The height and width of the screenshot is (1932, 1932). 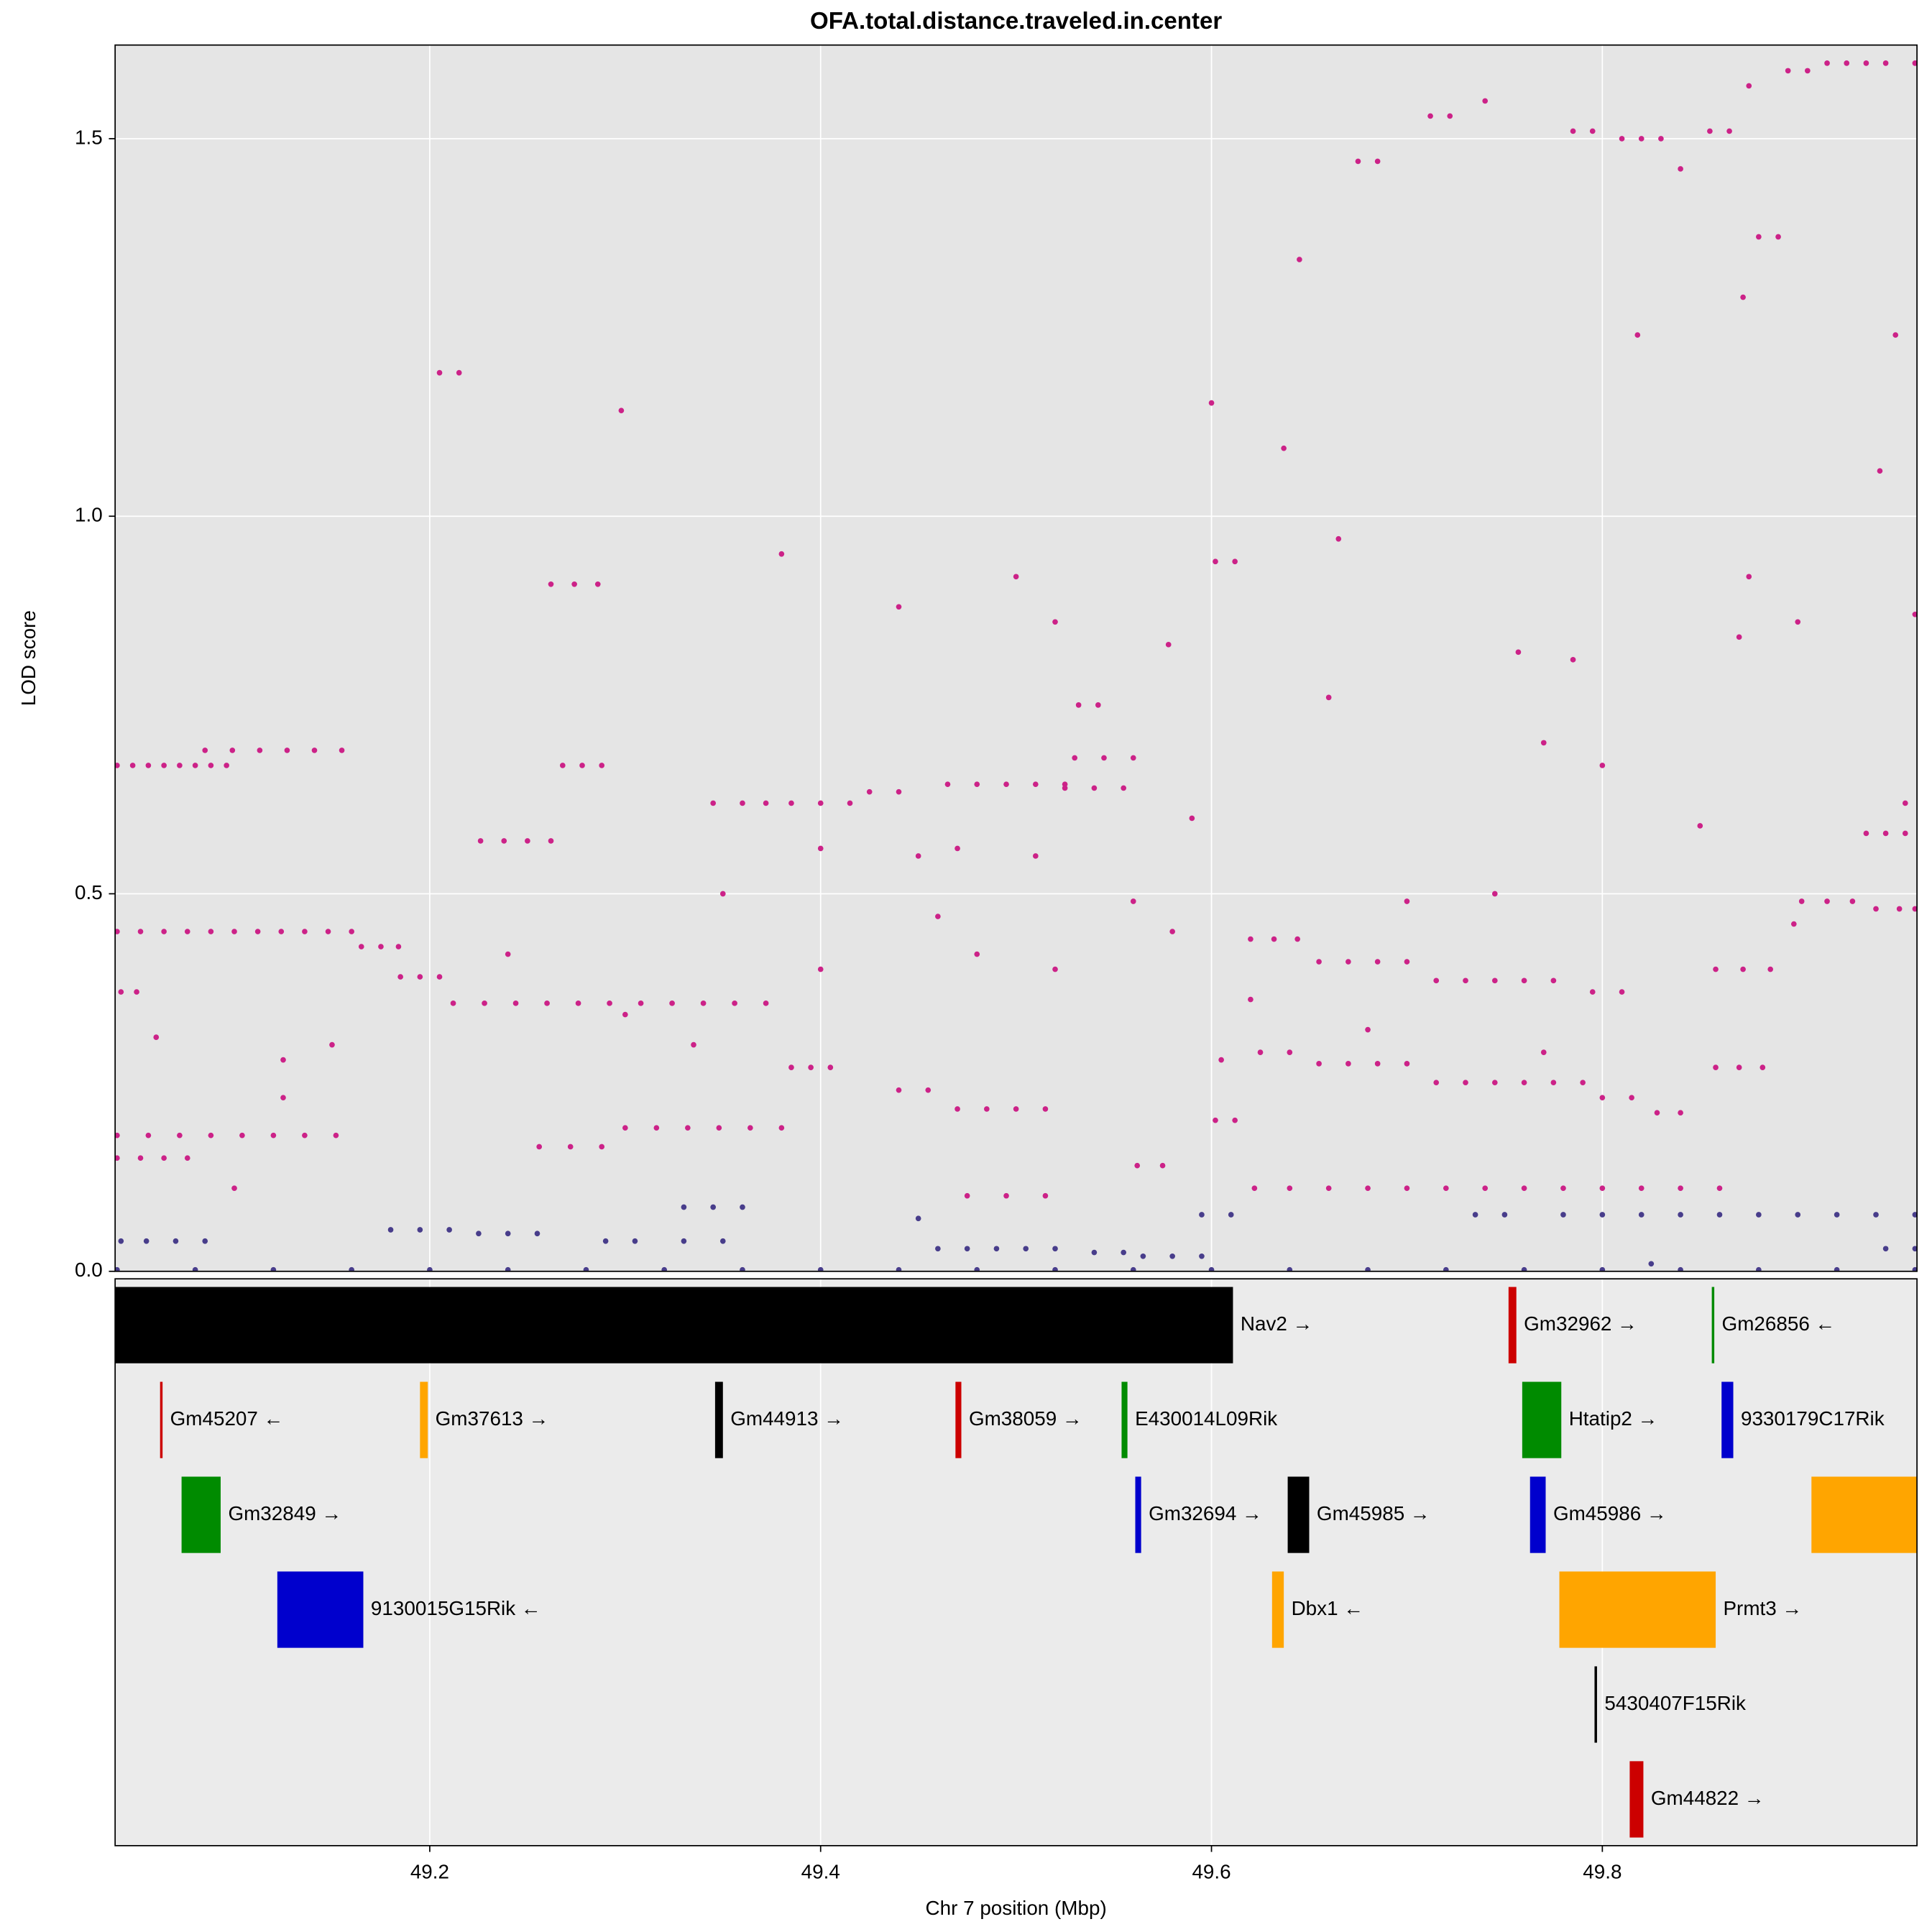 I want to click on gene-label: 9130015G15Rik ←, so click(x=456, y=1608).